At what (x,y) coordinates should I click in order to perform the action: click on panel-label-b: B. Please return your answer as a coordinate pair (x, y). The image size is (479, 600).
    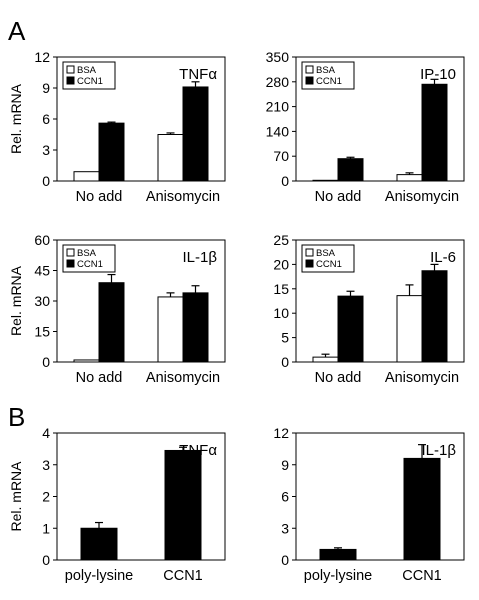
    Looking at the image, I should click on (16, 417).